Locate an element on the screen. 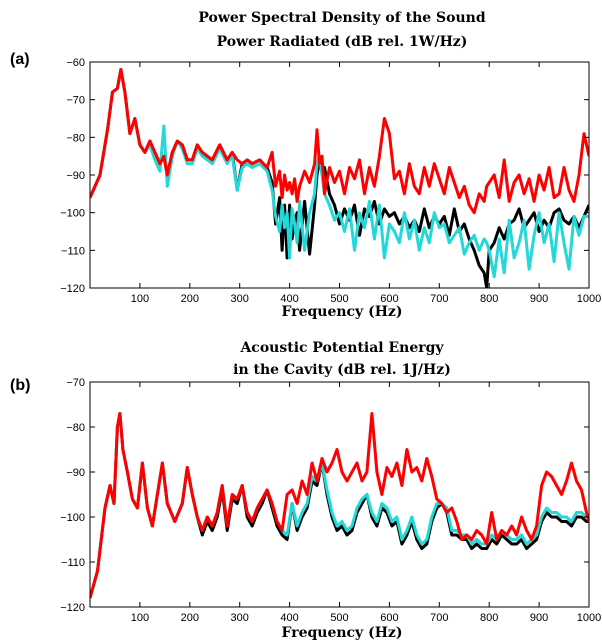  panel-a-title-line-1: Power Spectral Density of the Sound is located at coordinates (342, 18).